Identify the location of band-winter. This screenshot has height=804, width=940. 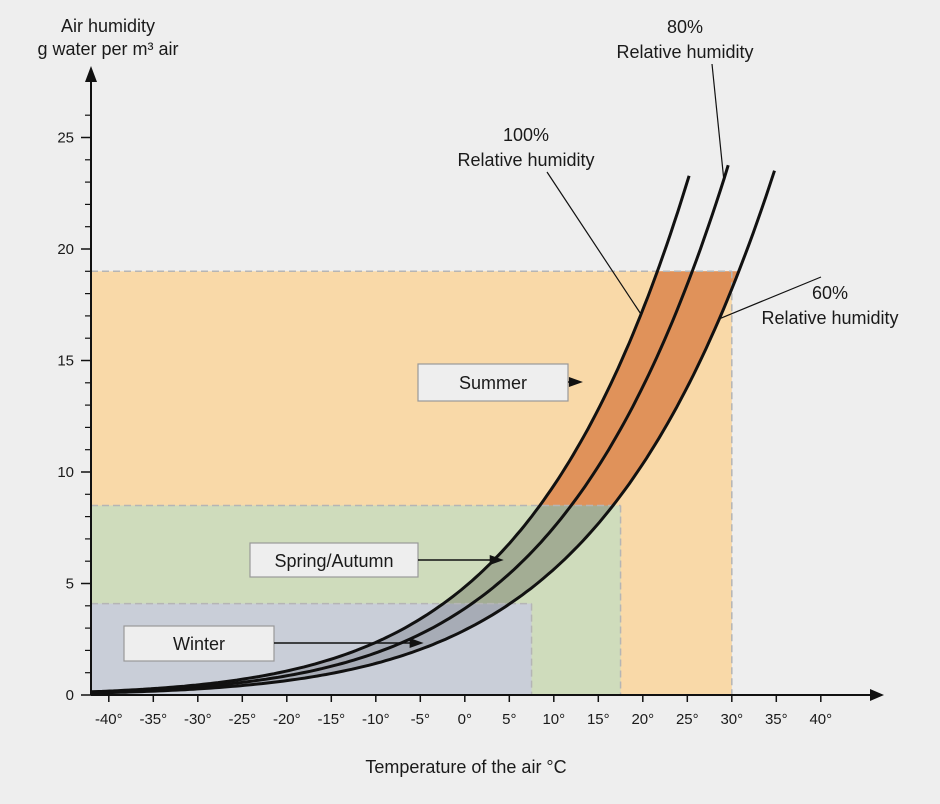
(301, 648).